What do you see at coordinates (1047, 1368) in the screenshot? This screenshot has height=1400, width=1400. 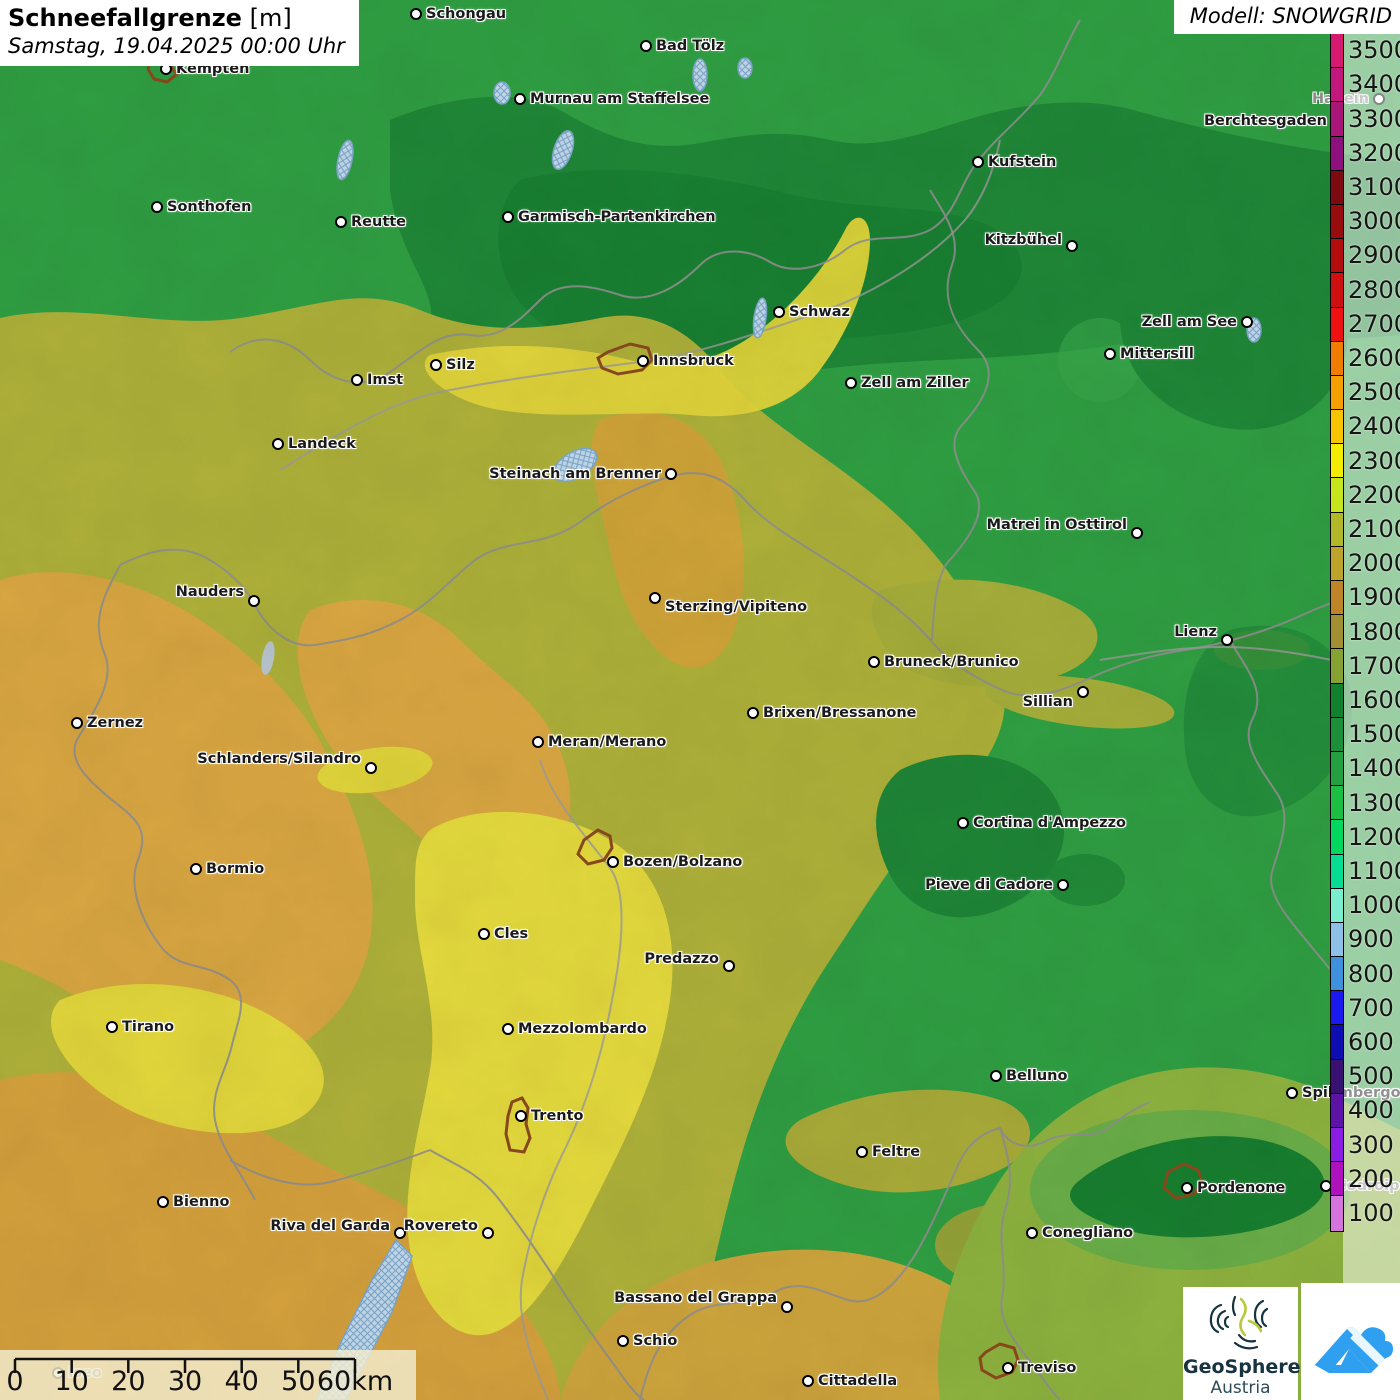 I see `city-label: Treviso` at bounding box center [1047, 1368].